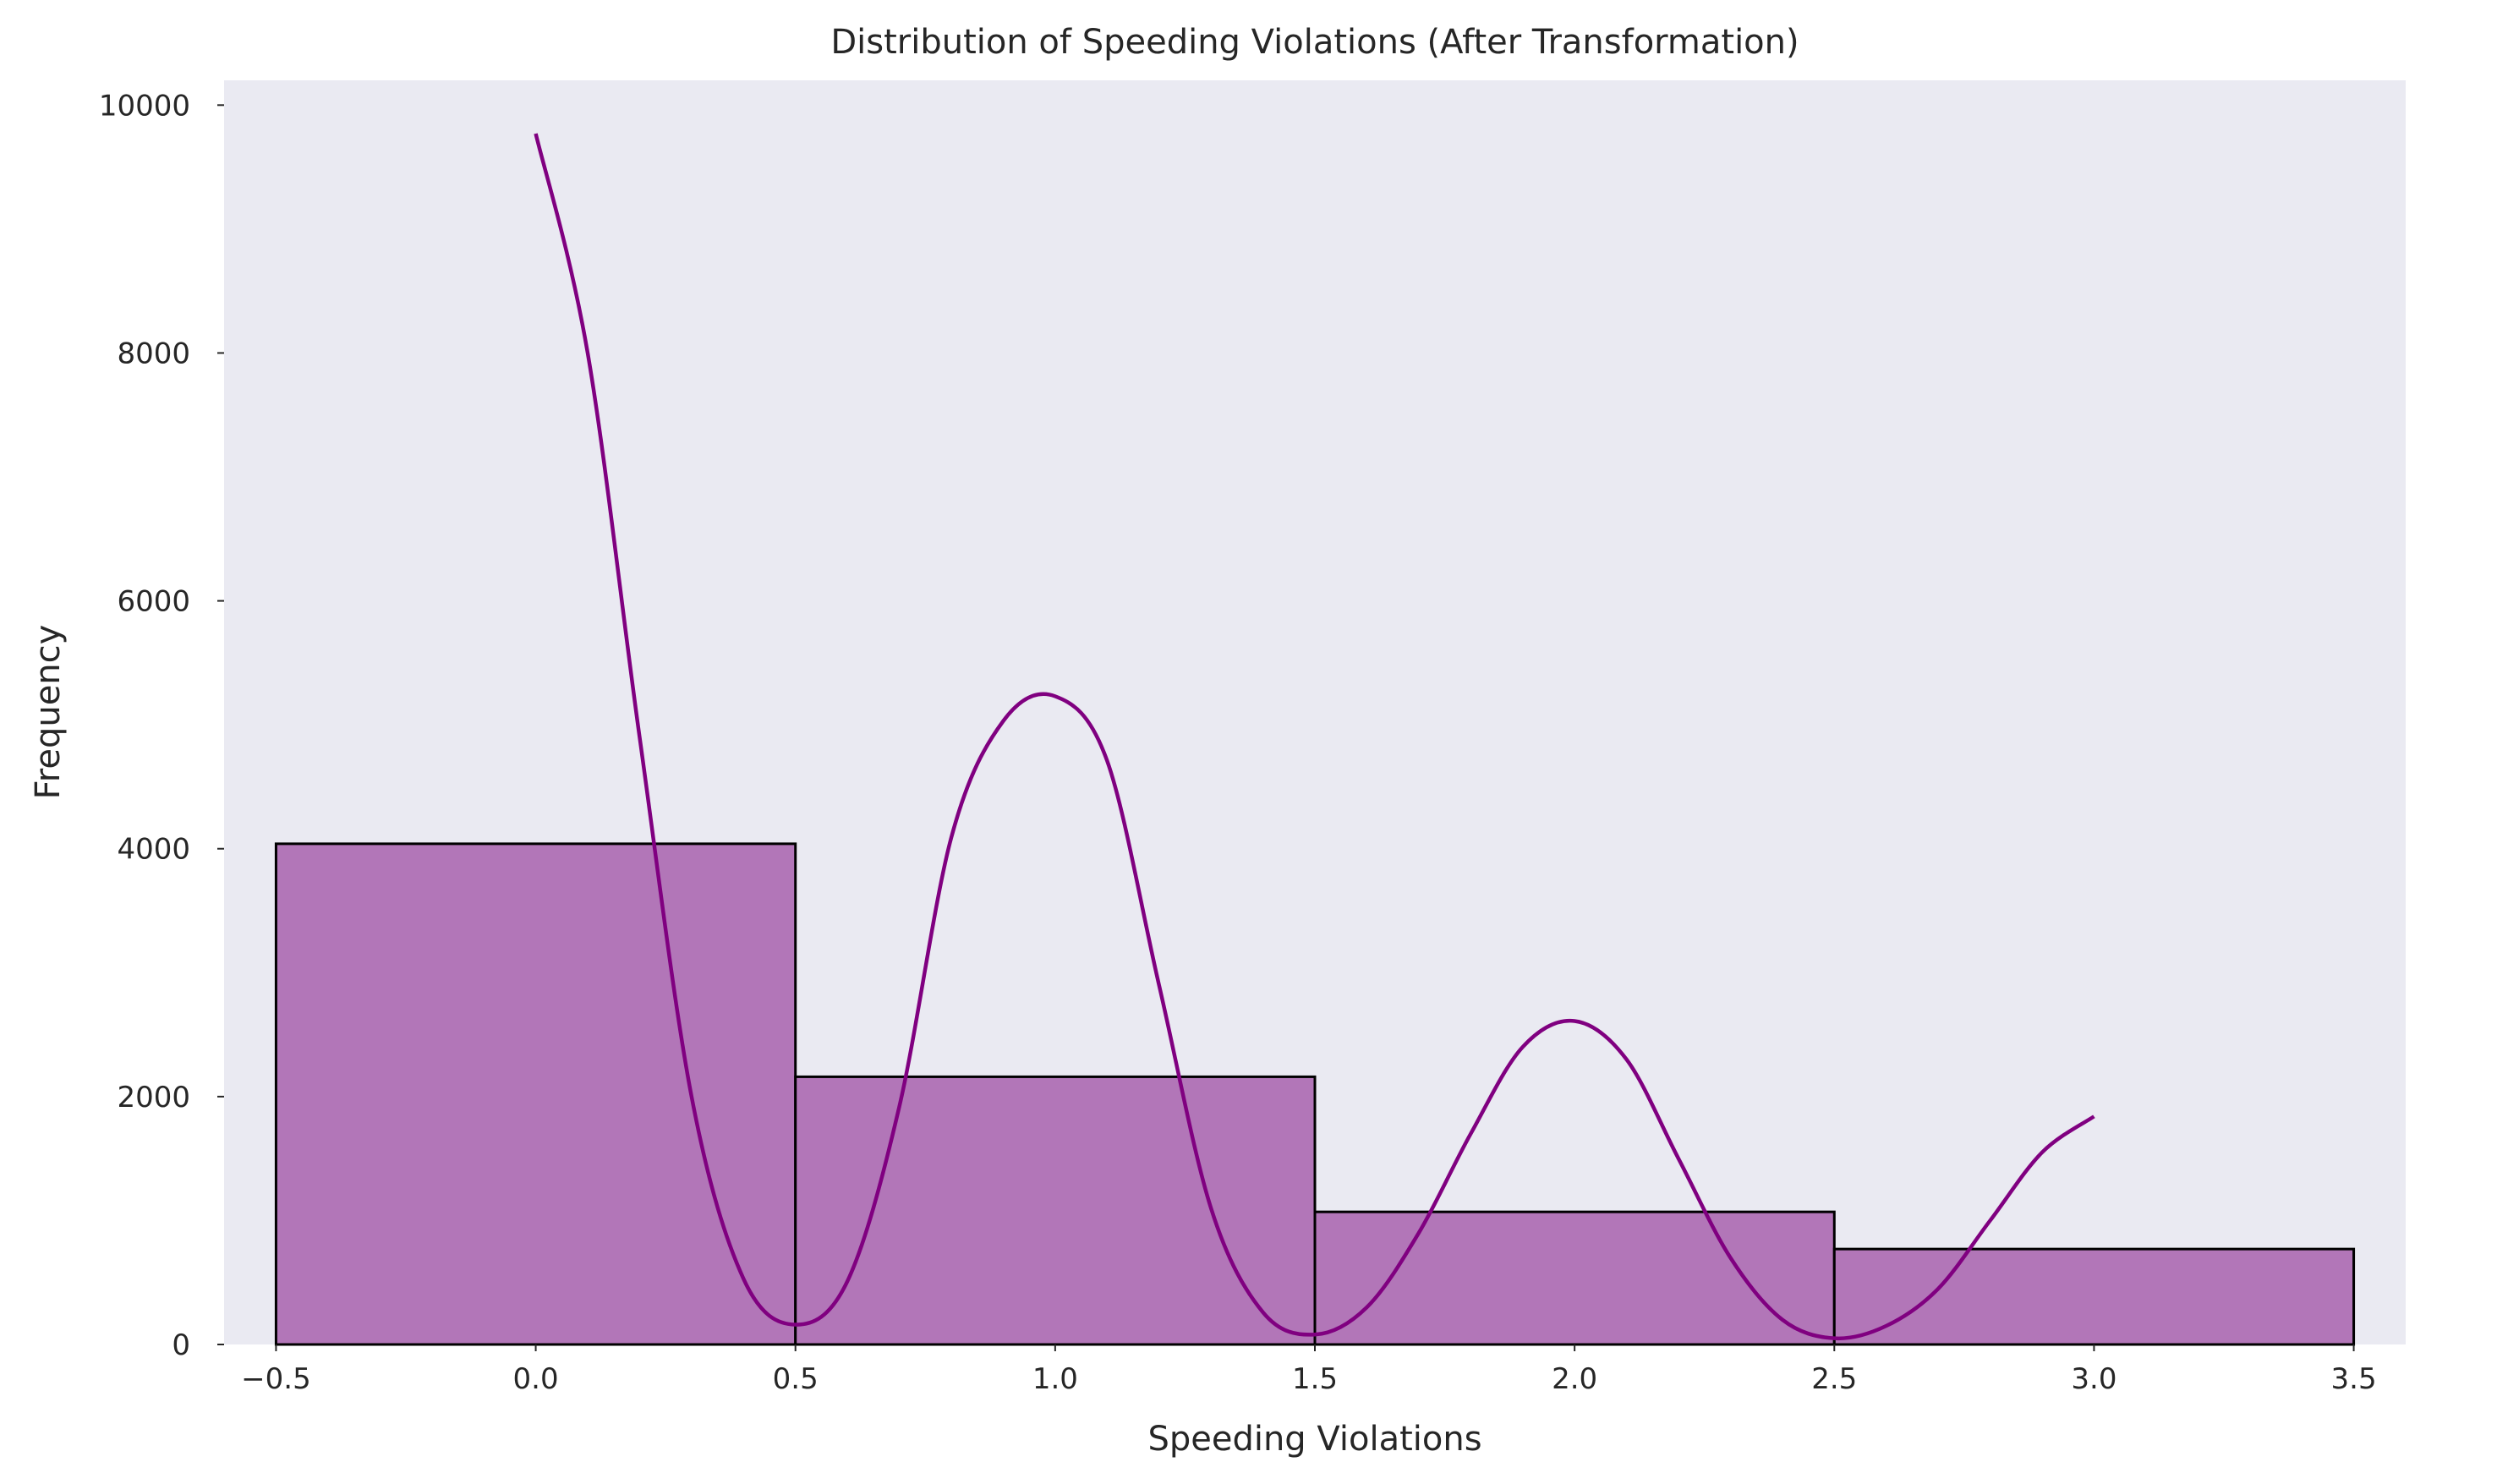  Describe the element at coordinates (153, 1097) in the screenshot. I see `y-tick-label: 2000` at that location.